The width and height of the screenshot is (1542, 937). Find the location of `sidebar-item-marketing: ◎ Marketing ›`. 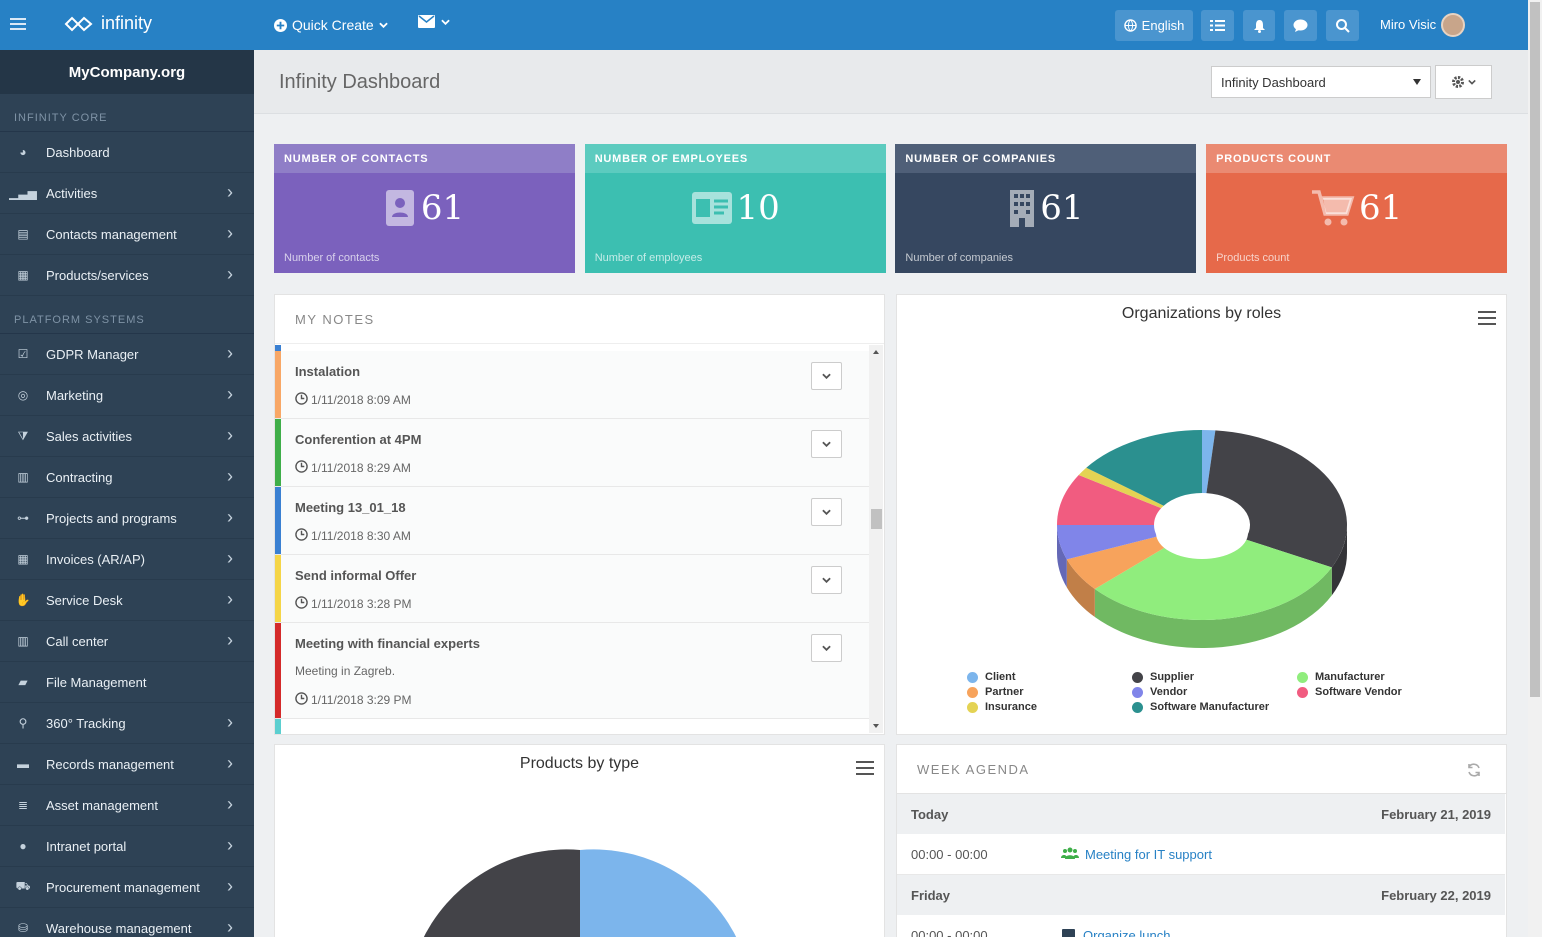

sidebar-item-marketing: ◎ Marketing › is located at coordinates (127, 395).